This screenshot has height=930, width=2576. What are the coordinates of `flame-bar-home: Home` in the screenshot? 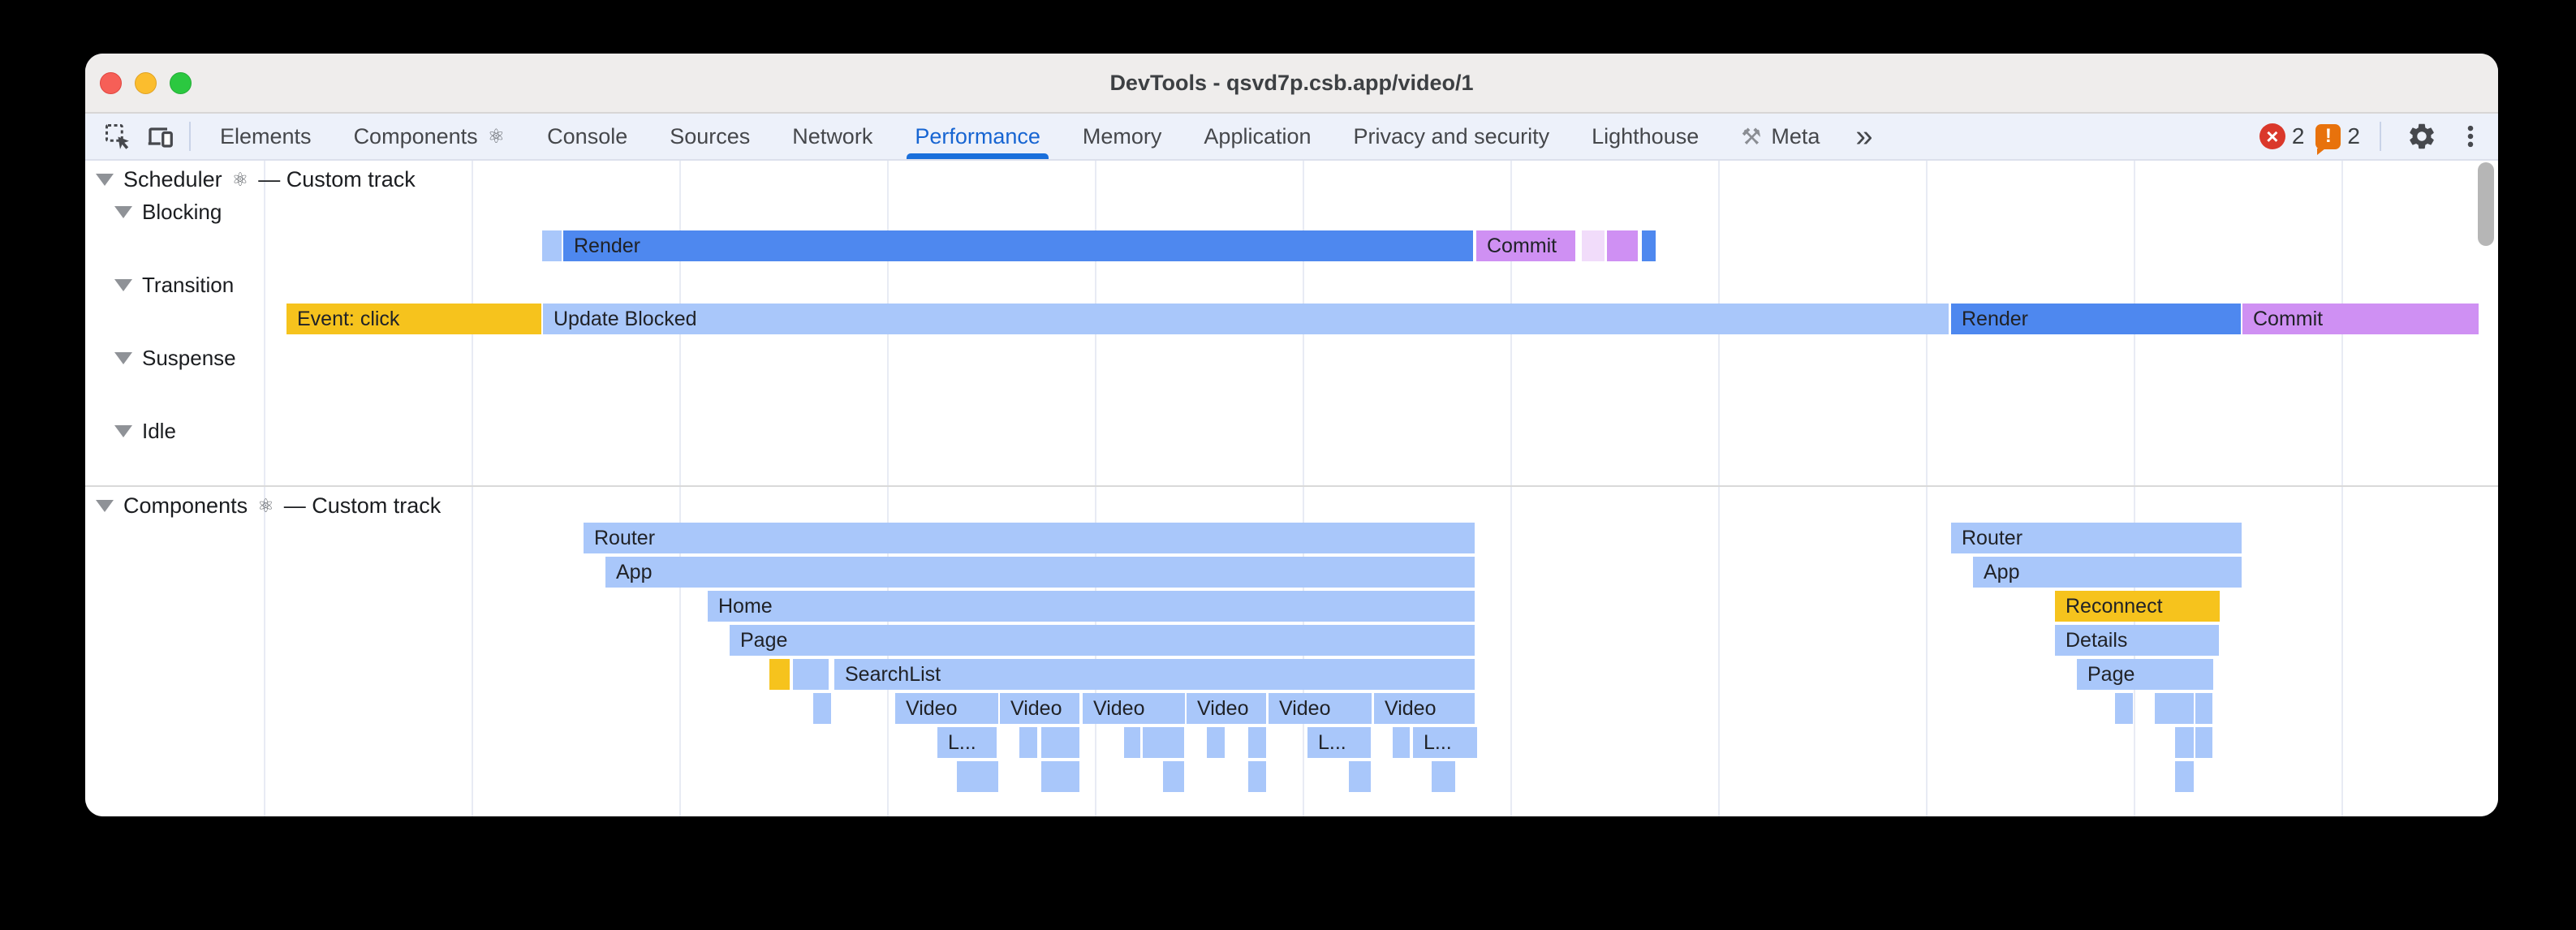 It's located at (1092, 606).